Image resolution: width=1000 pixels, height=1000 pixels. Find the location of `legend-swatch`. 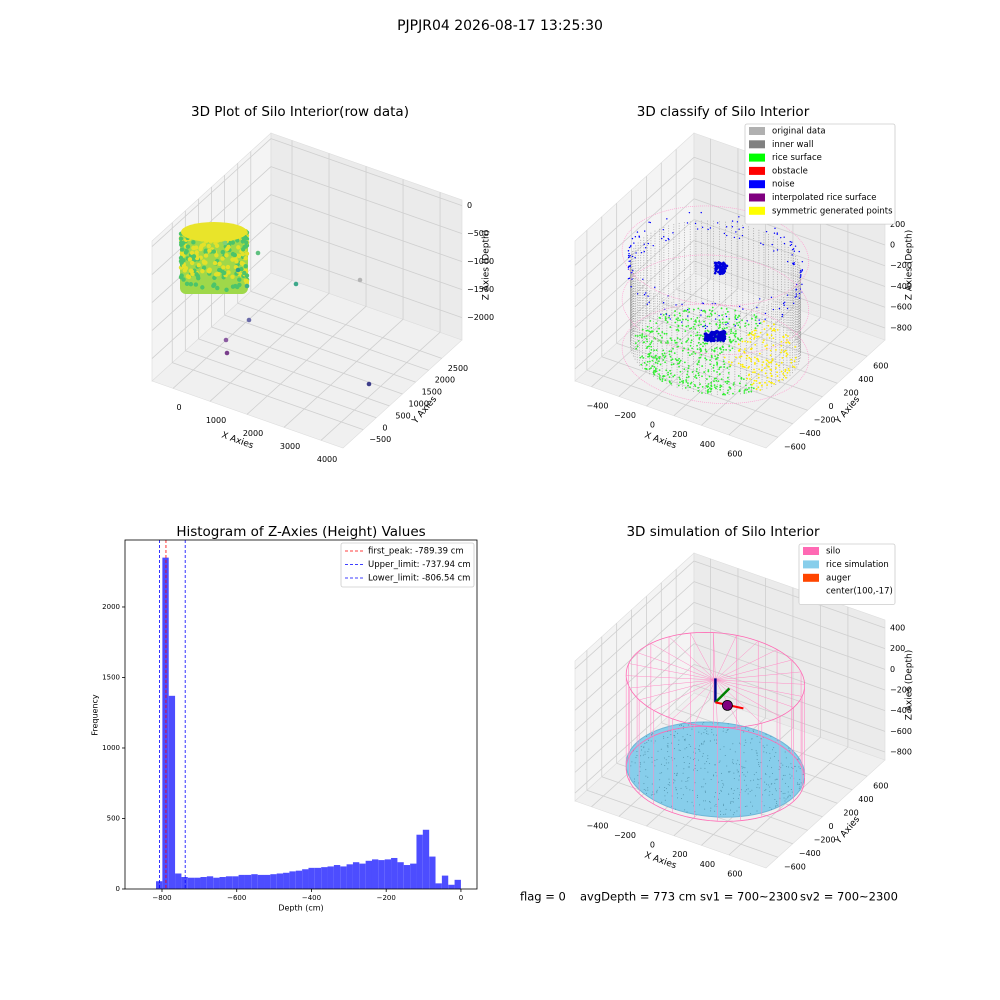

legend-swatch is located at coordinates (757, 144).